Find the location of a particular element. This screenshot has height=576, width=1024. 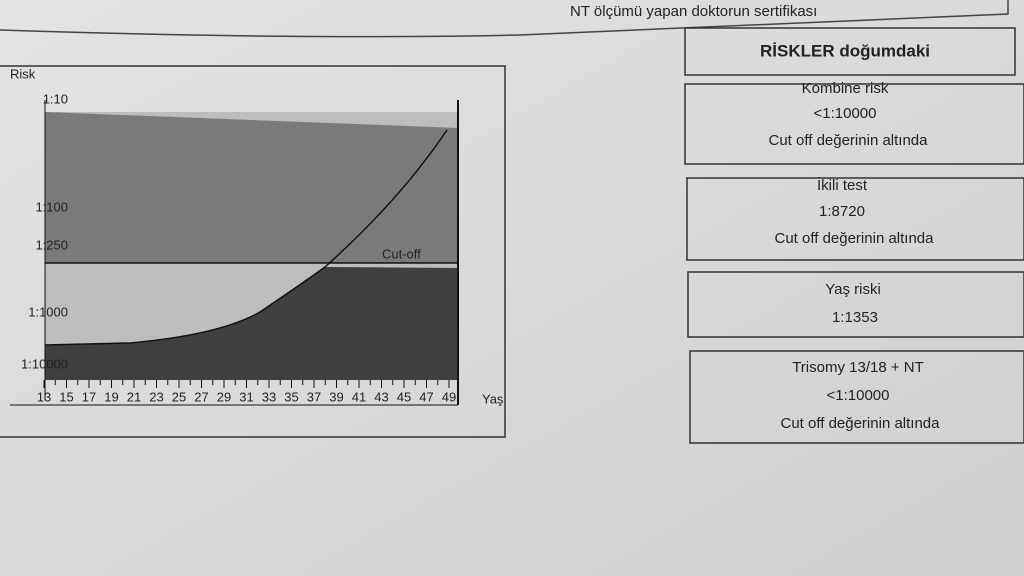

y-axis-label: Risk is located at coordinates (23, 73).